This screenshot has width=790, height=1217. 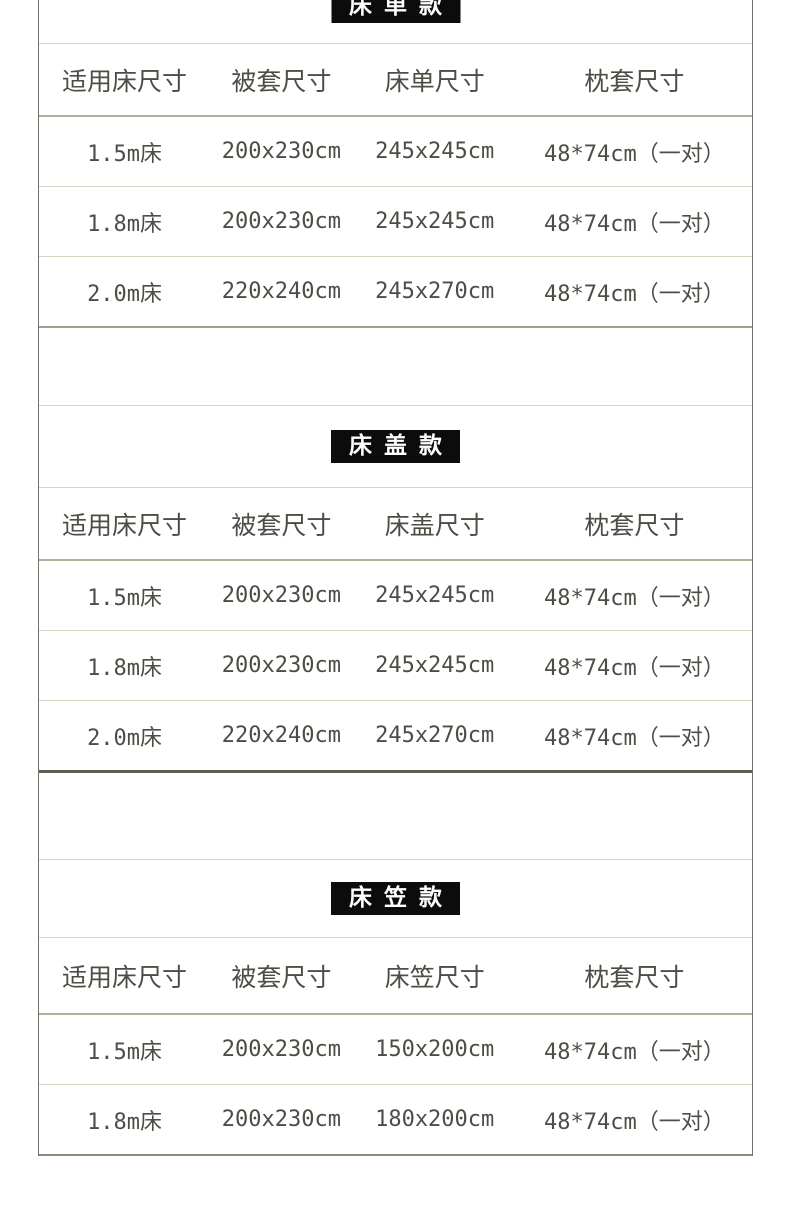 I want to click on section-title-band: 床单款, so click(x=395, y=22).